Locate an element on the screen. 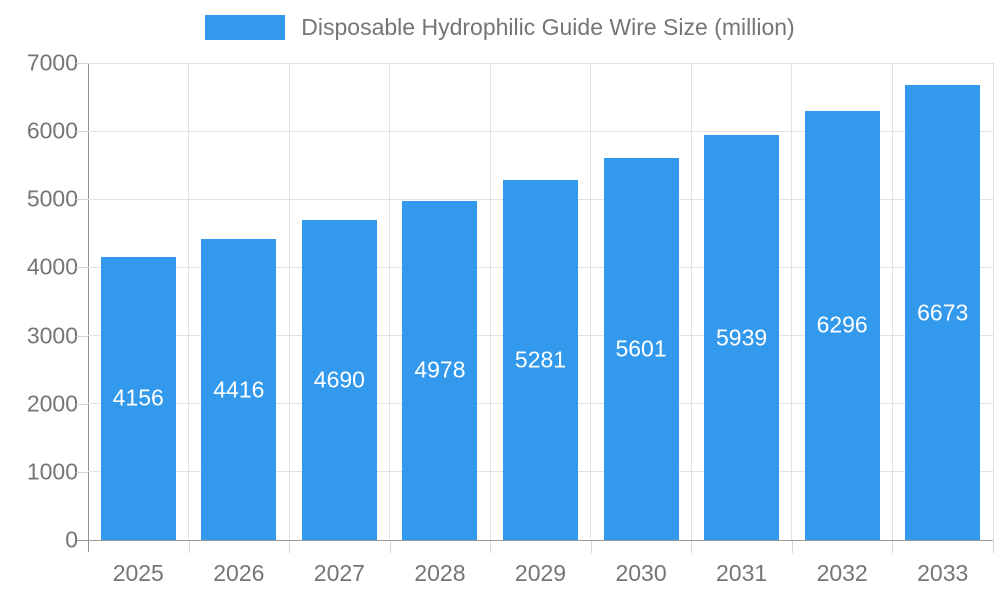 This screenshot has height=600, width=1000. x-axis-label-2033: 2033 is located at coordinates (943, 573).